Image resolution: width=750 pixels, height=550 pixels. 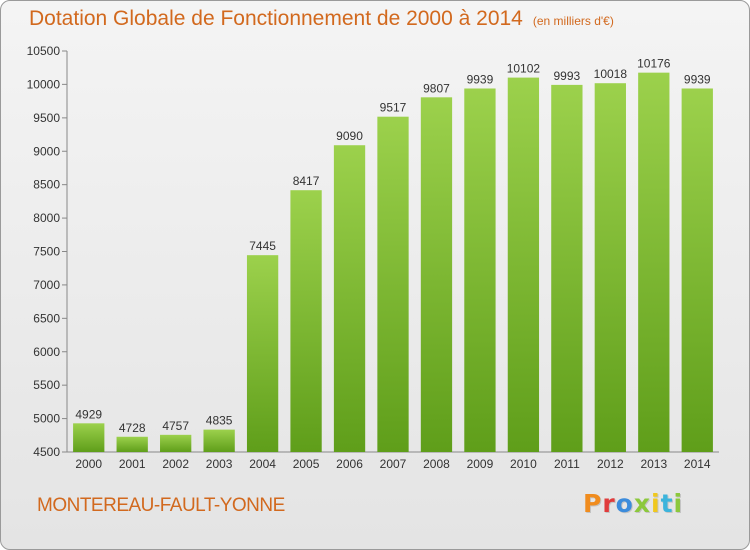 What do you see at coordinates (567, 464) in the screenshot?
I see `x-tick-label: 2011` at bounding box center [567, 464].